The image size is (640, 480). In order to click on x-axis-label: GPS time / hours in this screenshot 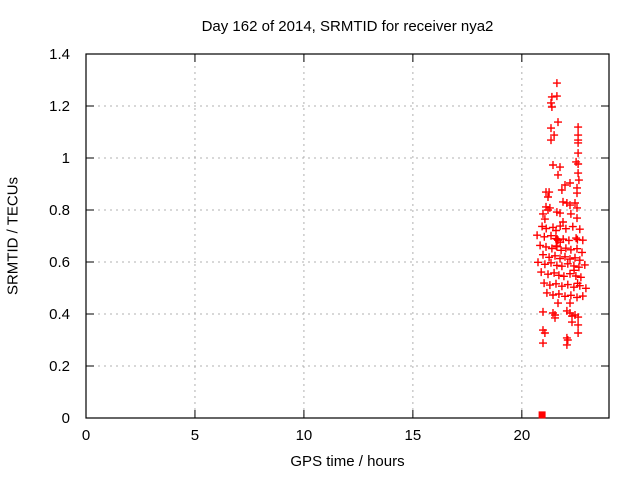, I will do `click(347, 461)`.